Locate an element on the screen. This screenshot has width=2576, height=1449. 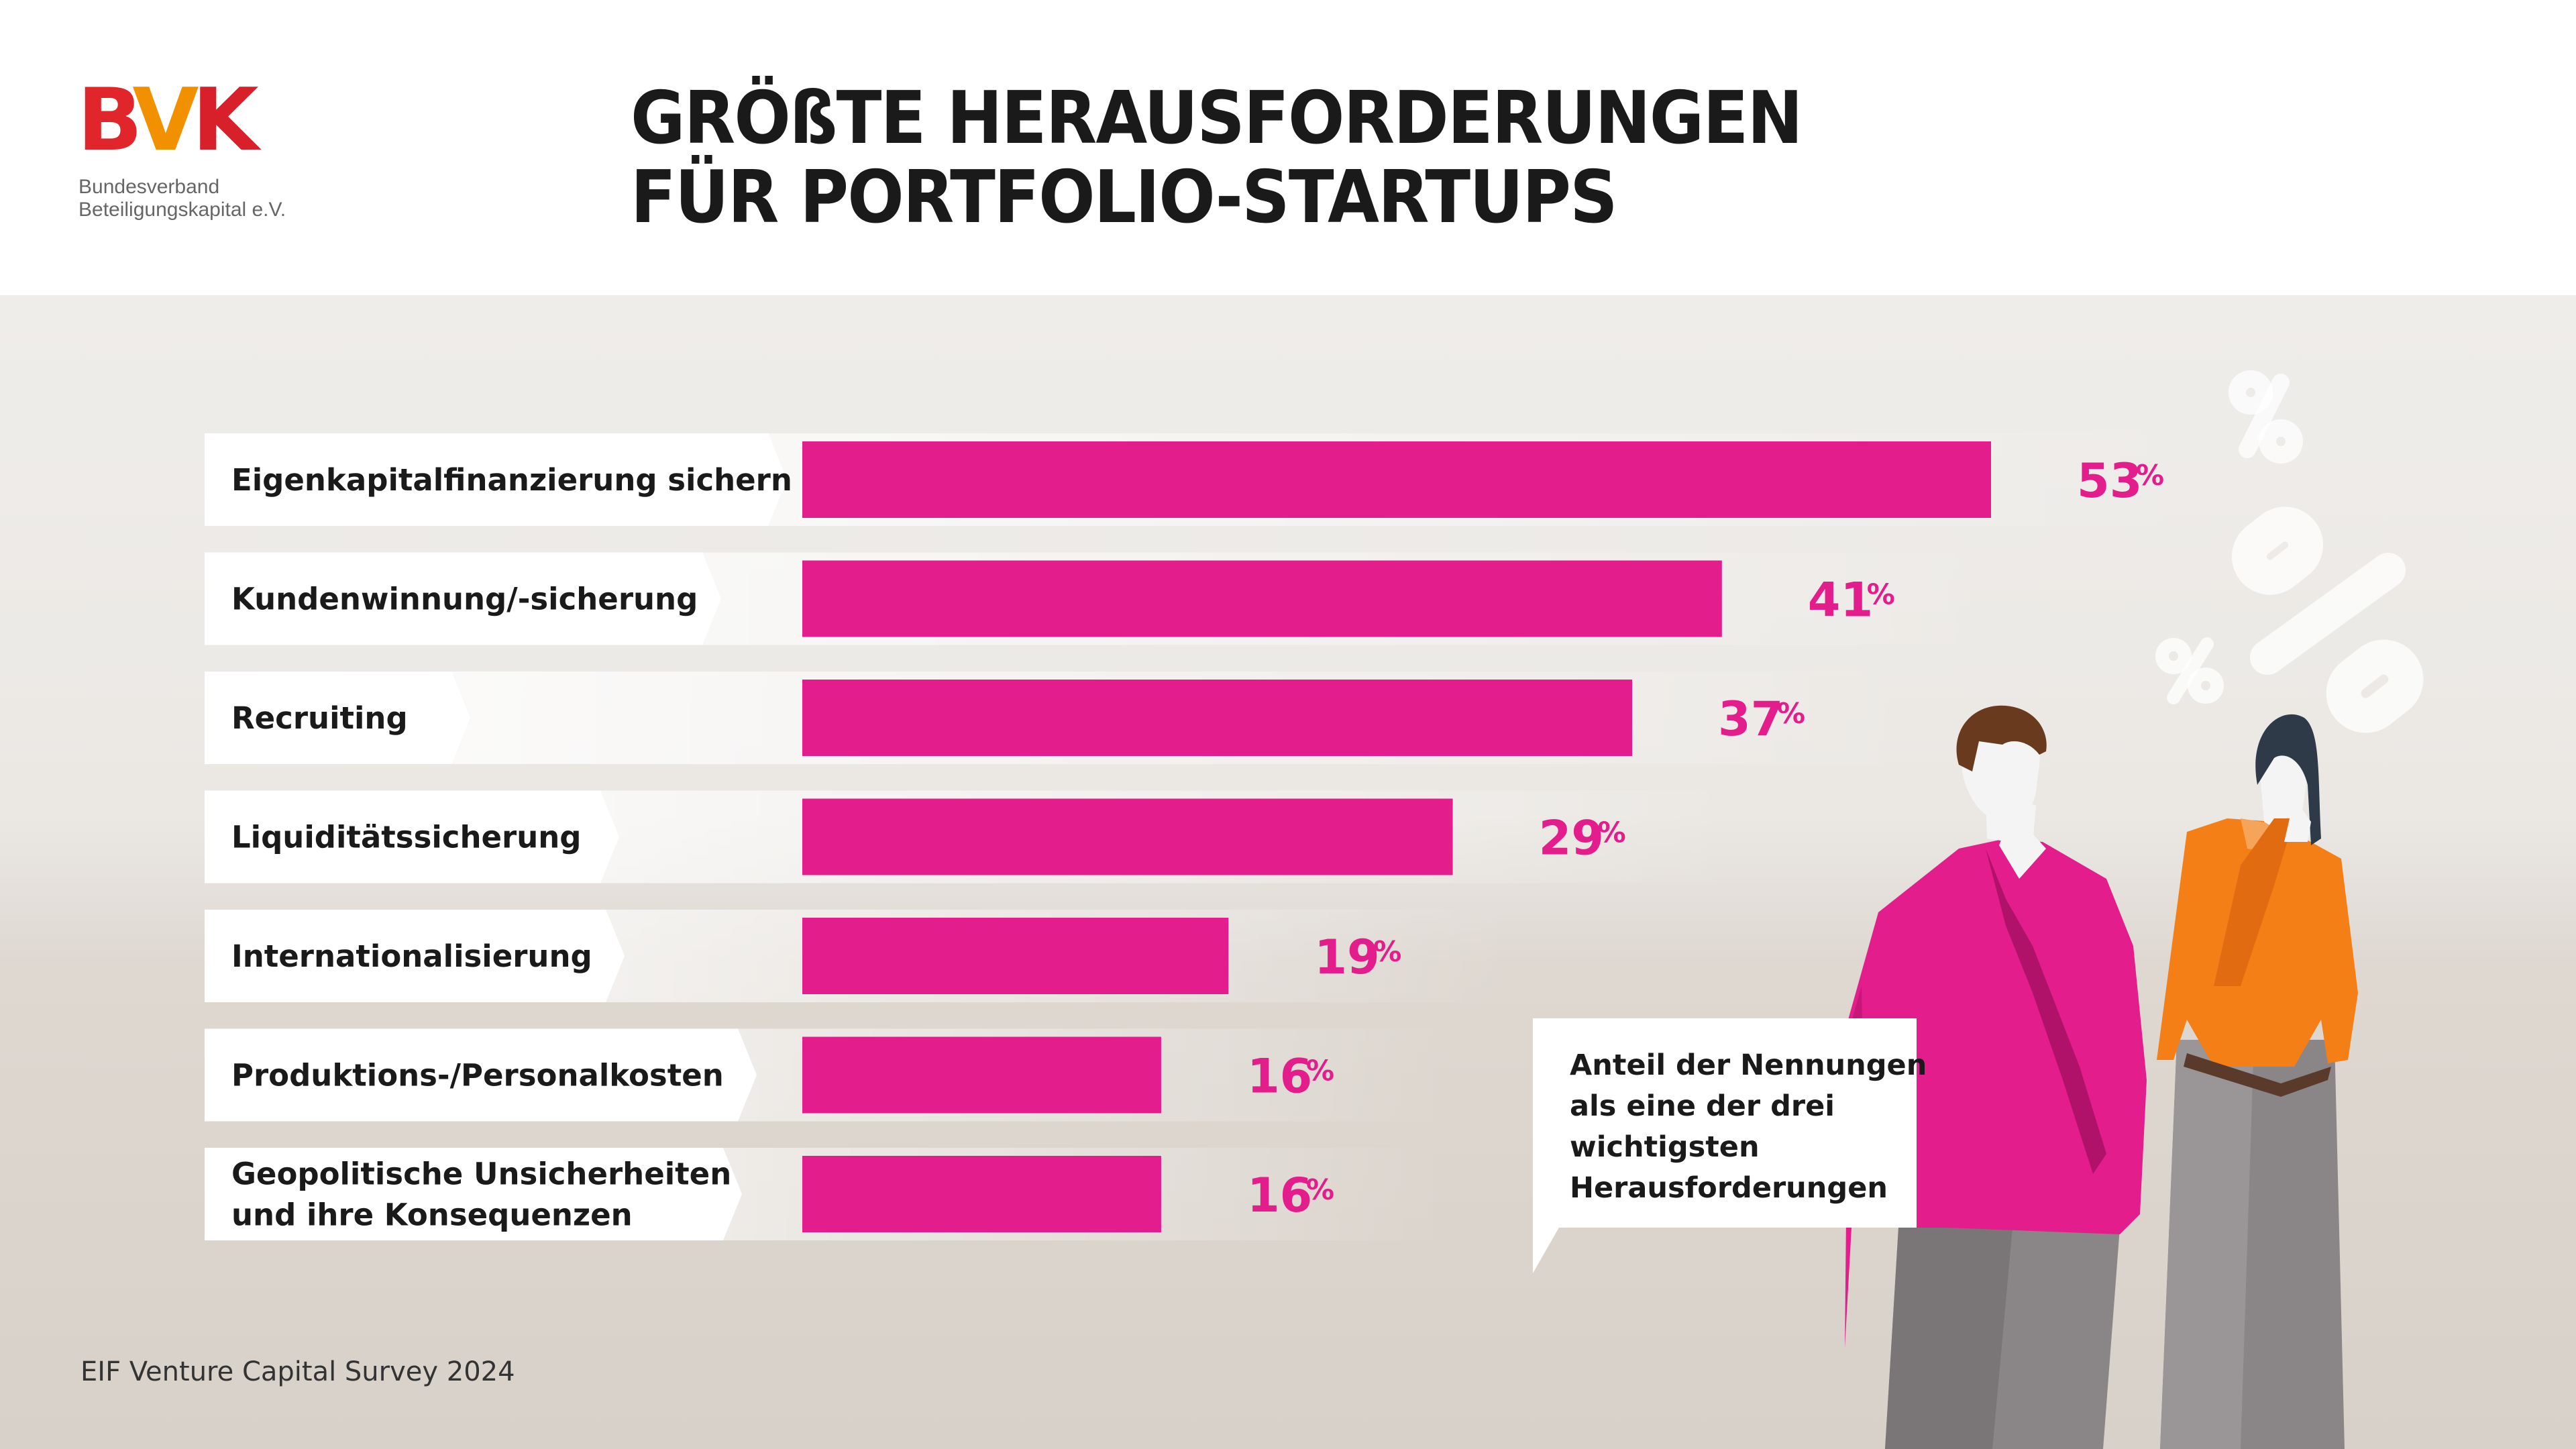
chart-row: Eigenkapitalfinanzierung sichern 53% is located at coordinates (1209, 479).